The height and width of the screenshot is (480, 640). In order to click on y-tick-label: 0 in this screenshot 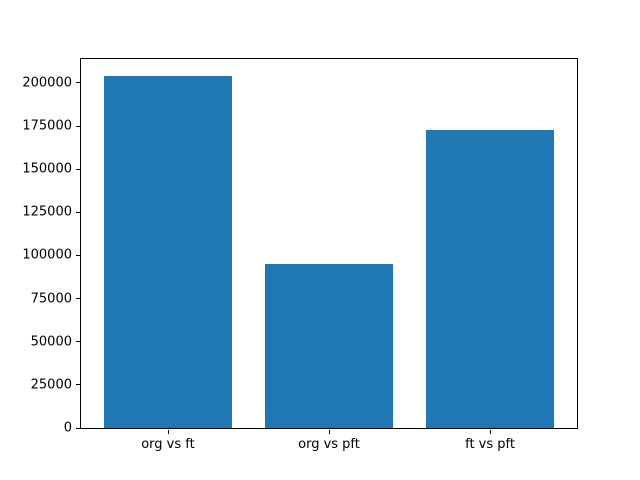, I will do `click(67, 428)`.